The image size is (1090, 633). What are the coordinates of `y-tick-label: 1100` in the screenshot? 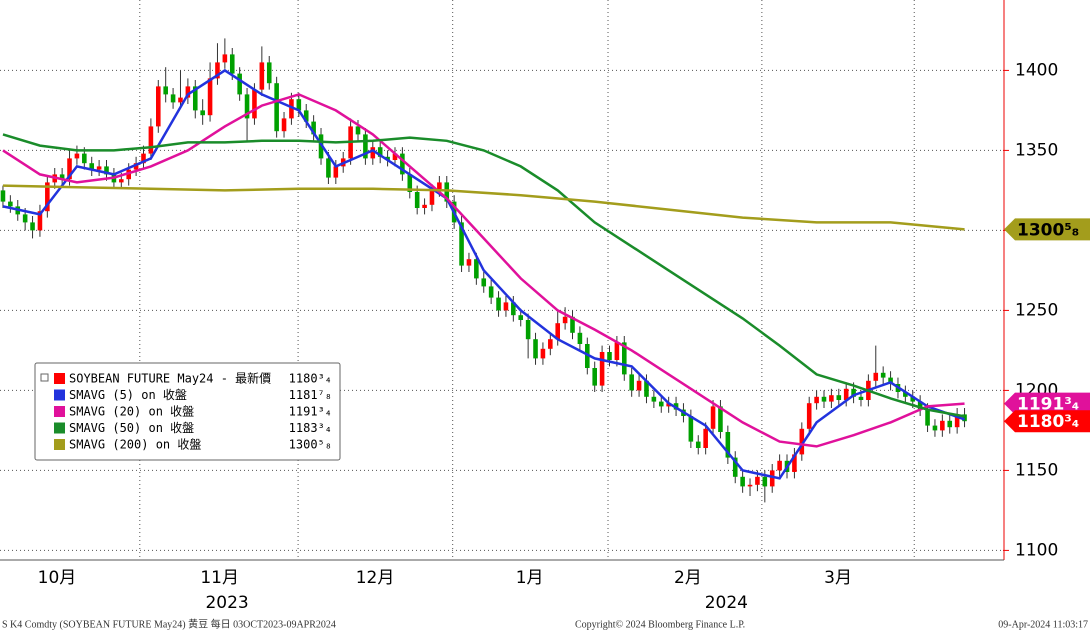 It's located at (1036, 550).